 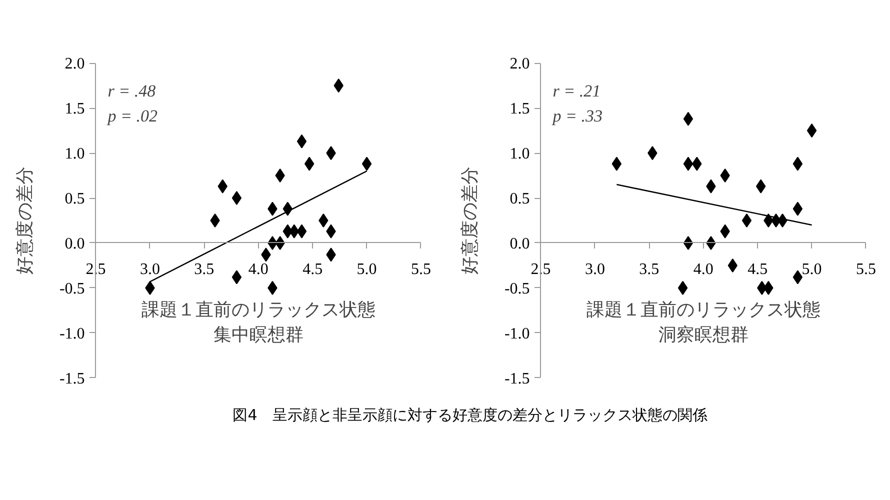 What do you see at coordinates (132, 116) in the screenshot?
I see `annotation: p = .02` at bounding box center [132, 116].